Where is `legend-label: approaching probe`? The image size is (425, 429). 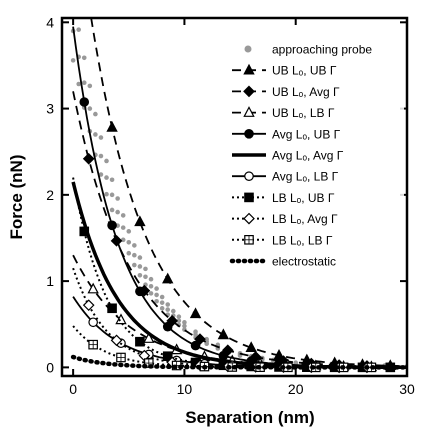
legend-label: approaching probe is located at coordinates (322, 50).